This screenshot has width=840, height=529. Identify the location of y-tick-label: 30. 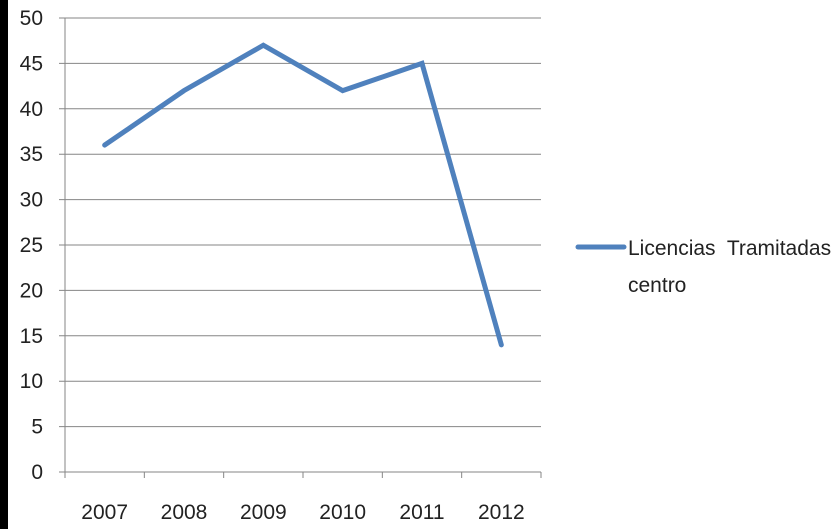
(31, 200).